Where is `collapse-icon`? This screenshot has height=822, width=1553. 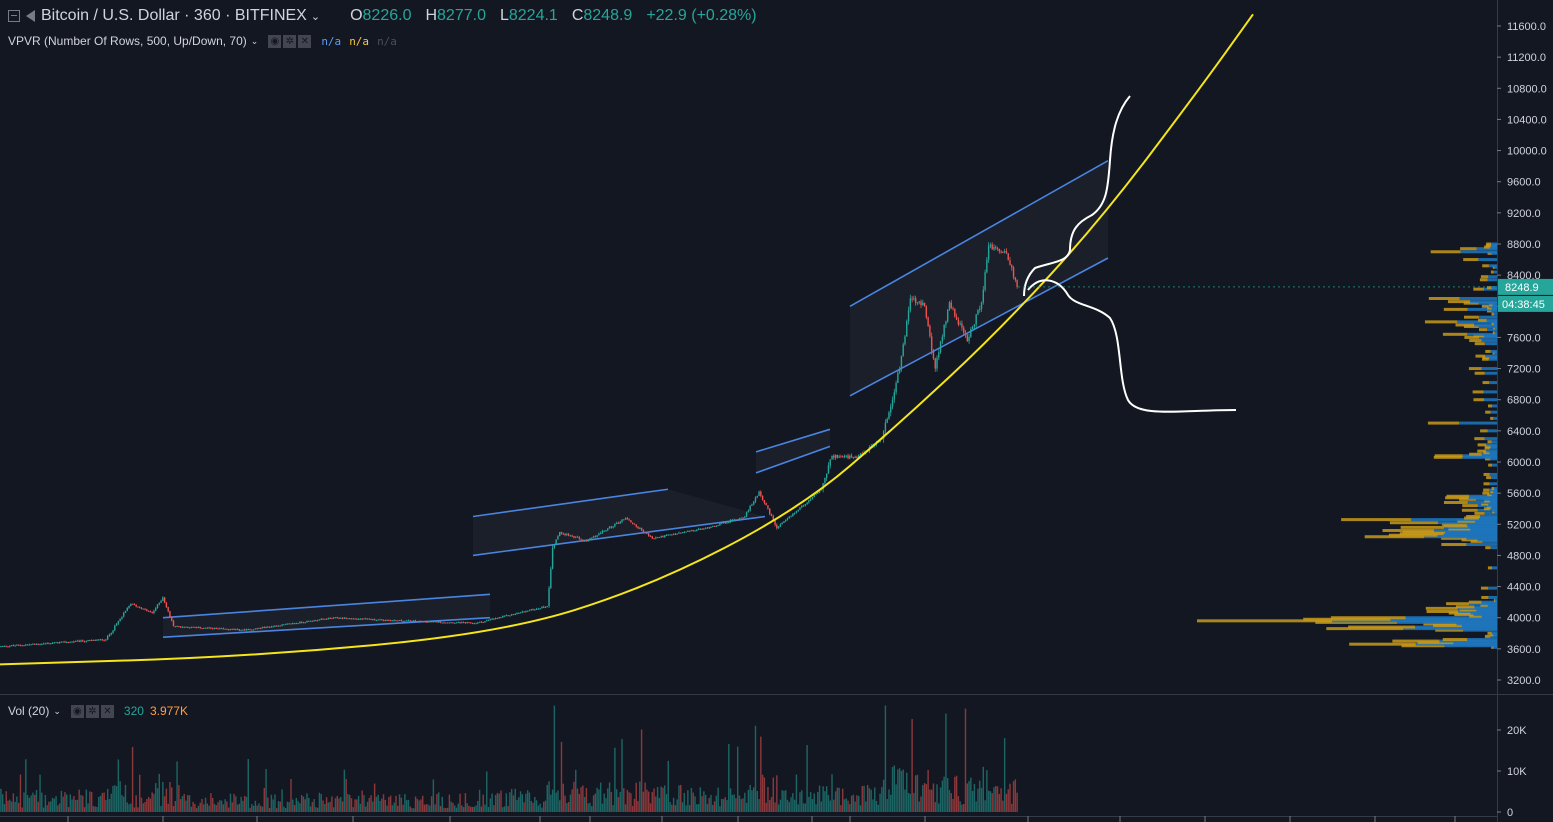
collapse-icon is located at coordinates (14, 16).